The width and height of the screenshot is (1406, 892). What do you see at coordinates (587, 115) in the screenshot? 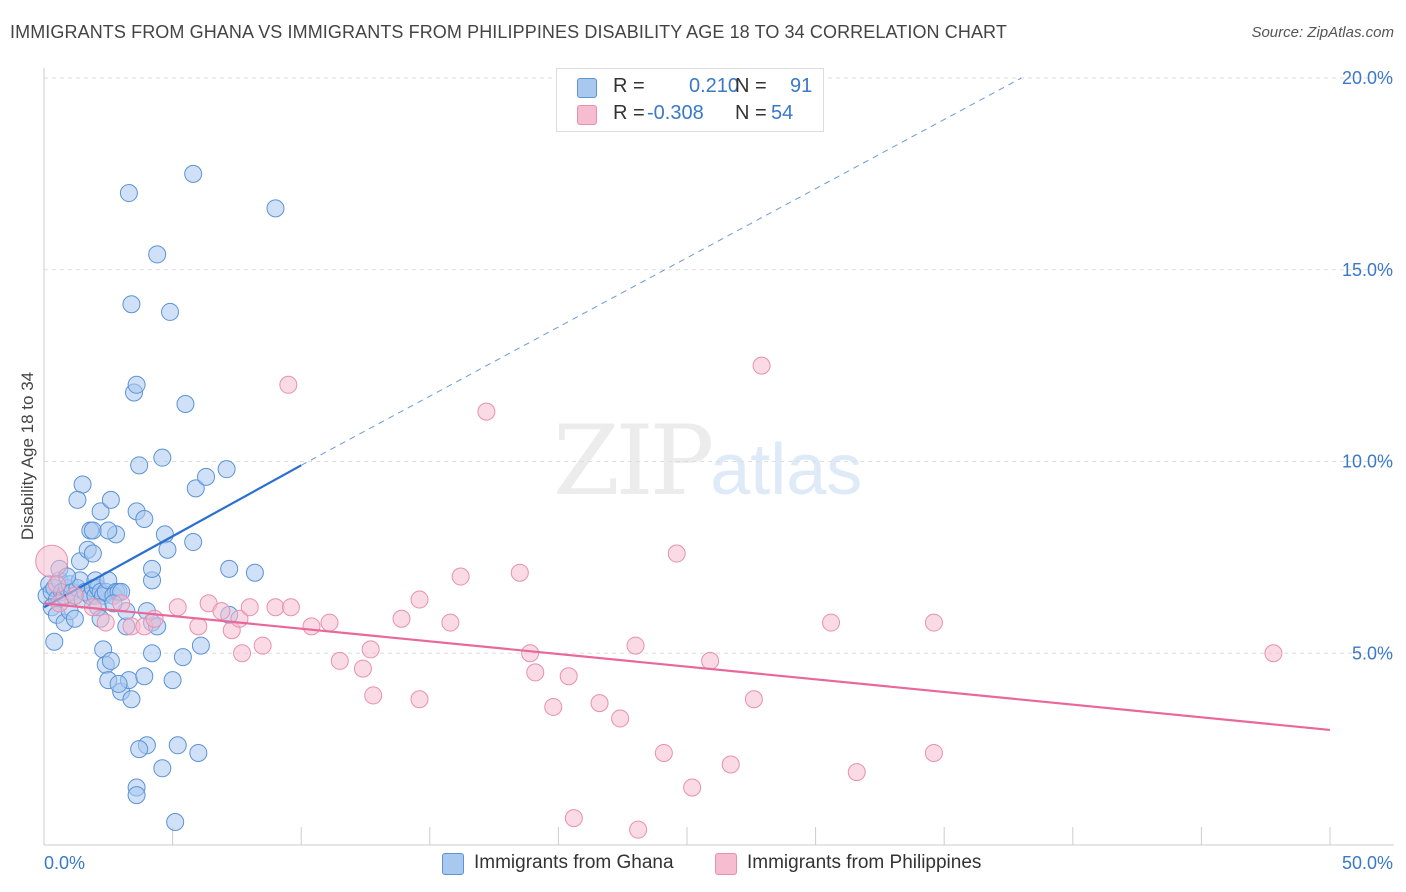
I see `legend-swatch-philippines` at bounding box center [587, 115].